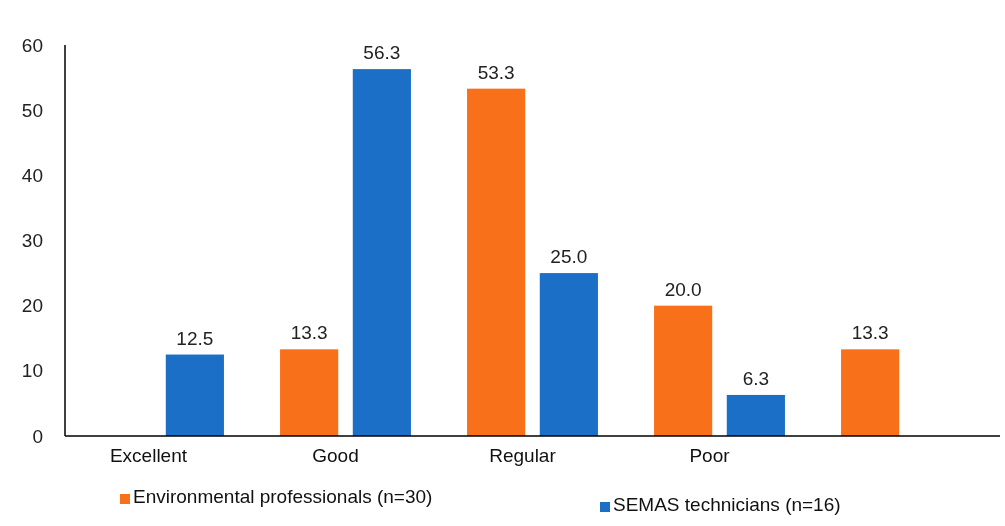 This screenshot has width=1005, height=526. I want to click on data-label: 20.0, so click(683, 289).